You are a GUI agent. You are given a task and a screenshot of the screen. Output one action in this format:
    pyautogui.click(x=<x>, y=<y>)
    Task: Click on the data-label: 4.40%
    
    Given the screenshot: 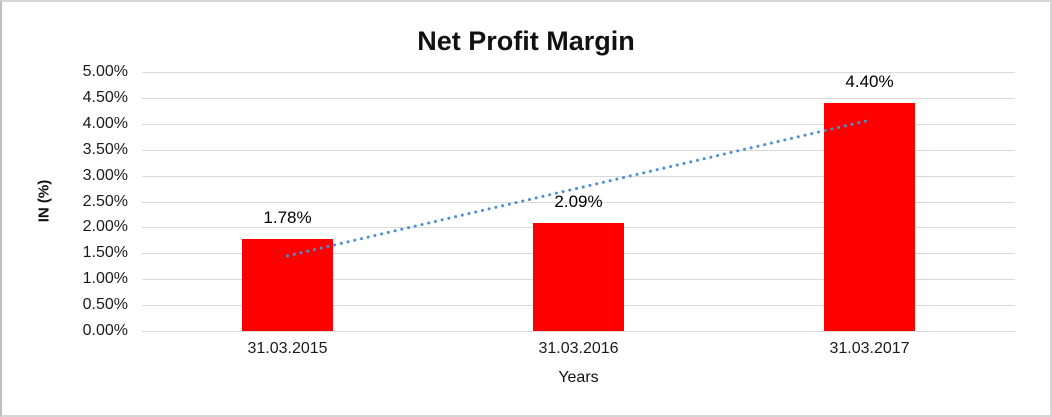 What is the action you would take?
    pyautogui.click(x=869, y=82)
    